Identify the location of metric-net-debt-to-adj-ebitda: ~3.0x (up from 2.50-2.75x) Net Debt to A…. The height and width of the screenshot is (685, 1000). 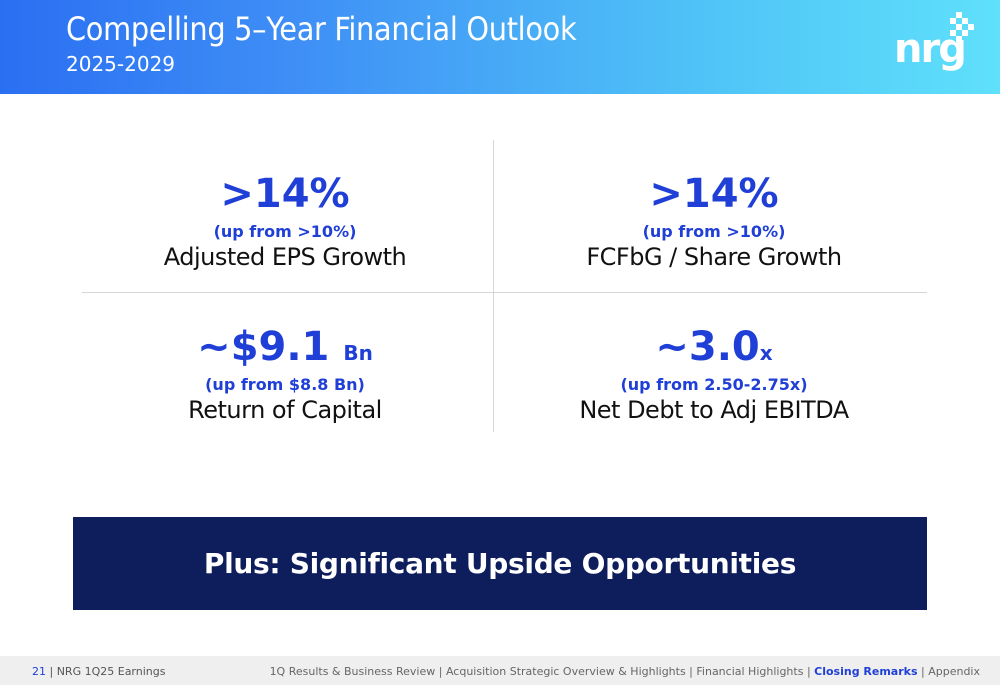
(714, 375).